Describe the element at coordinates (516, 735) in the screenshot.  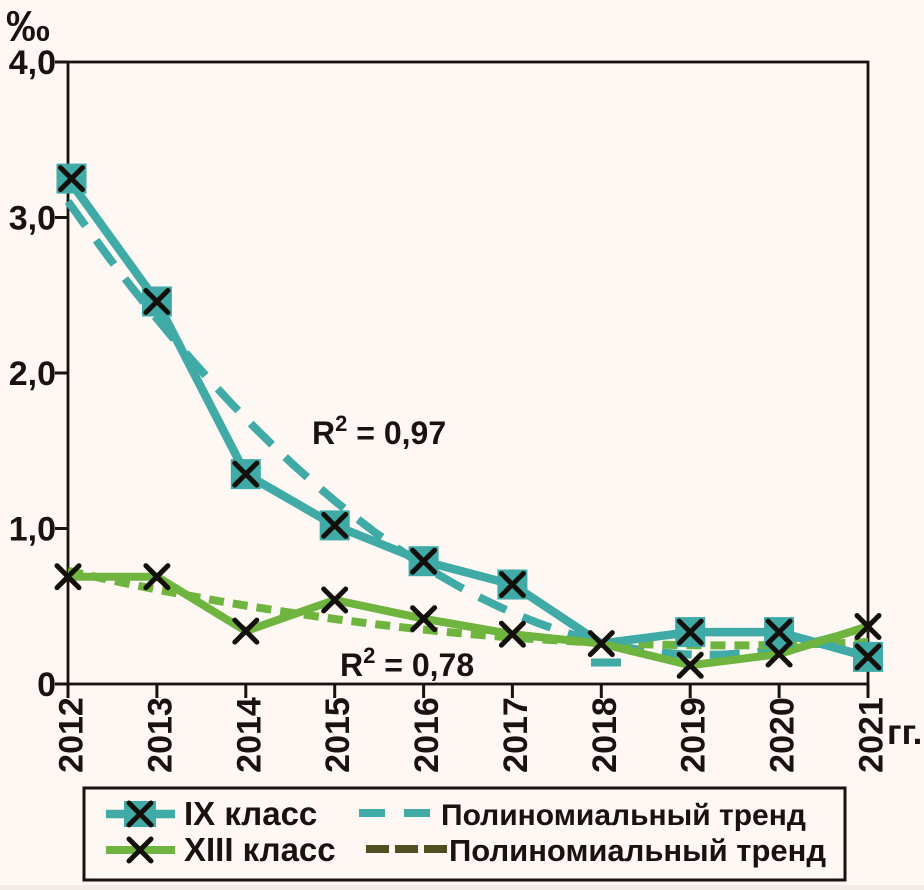
I see `svg-text: 2017` at that location.